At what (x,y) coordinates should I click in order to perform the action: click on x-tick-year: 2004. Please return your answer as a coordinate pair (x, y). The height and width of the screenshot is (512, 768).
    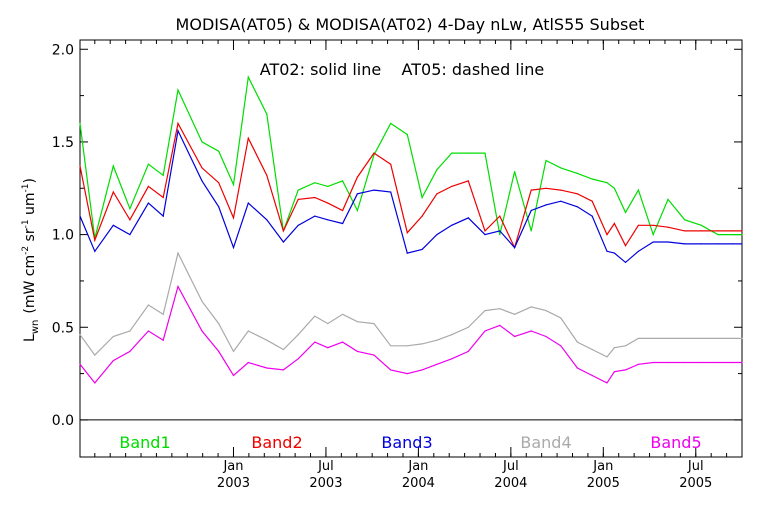
    Looking at the image, I should click on (510, 483).